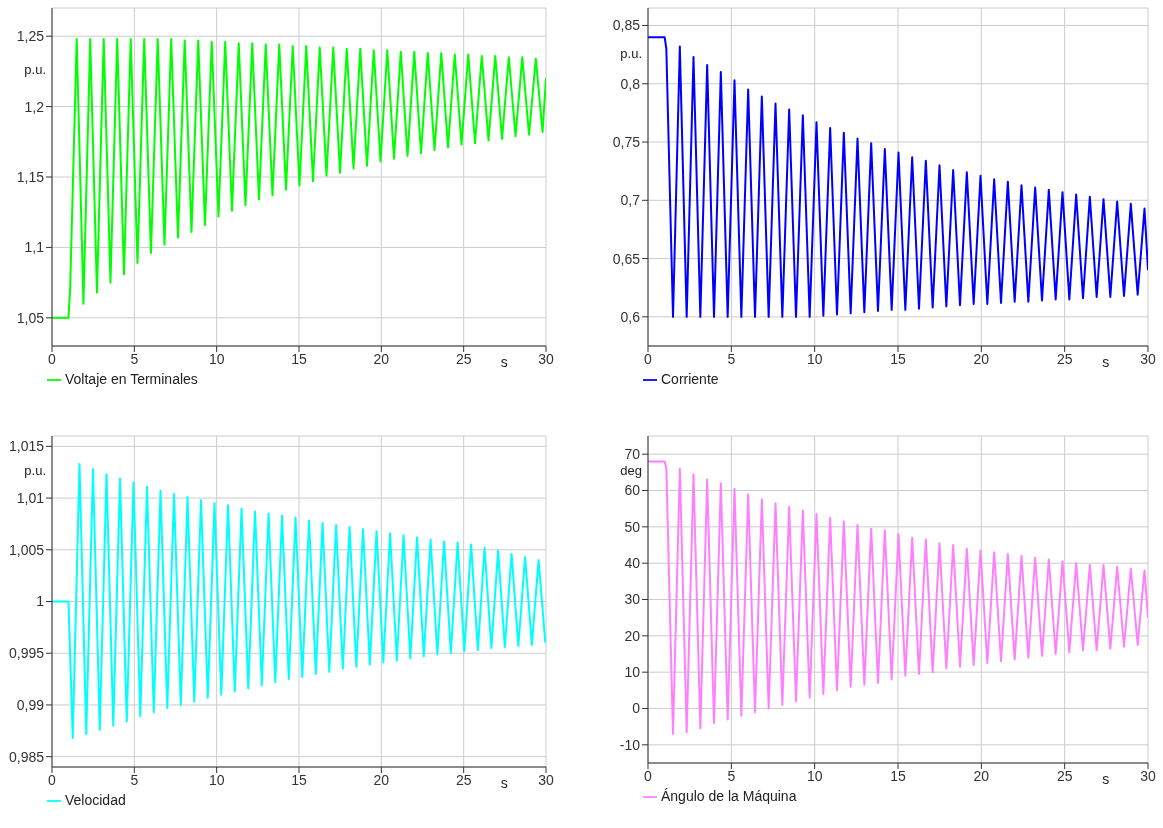 The width and height of the screenshot is (1163, 828). Describe the element at coordinates (26, 653) in the screenshot. I see `y-tick-label: 0,995` at that location.